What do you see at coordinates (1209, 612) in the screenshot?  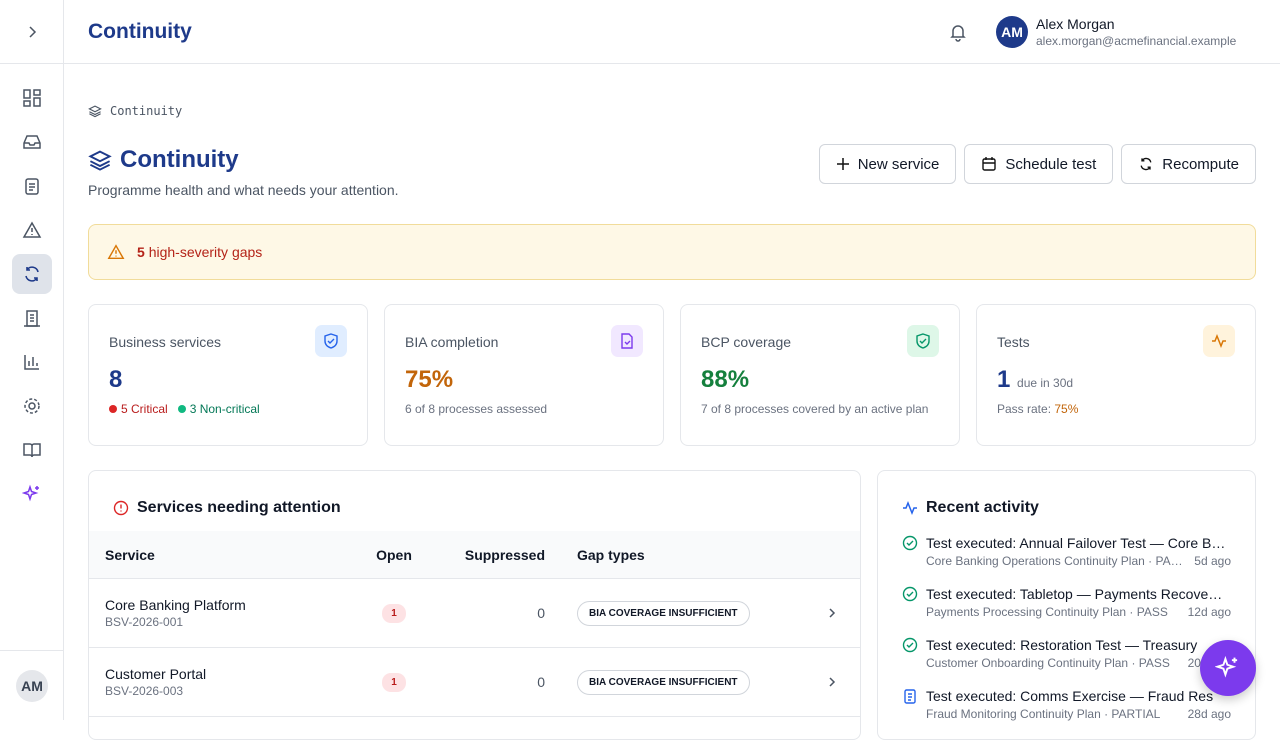 I see `activity-time: 12d ago` at bounding box center [1209, 612].